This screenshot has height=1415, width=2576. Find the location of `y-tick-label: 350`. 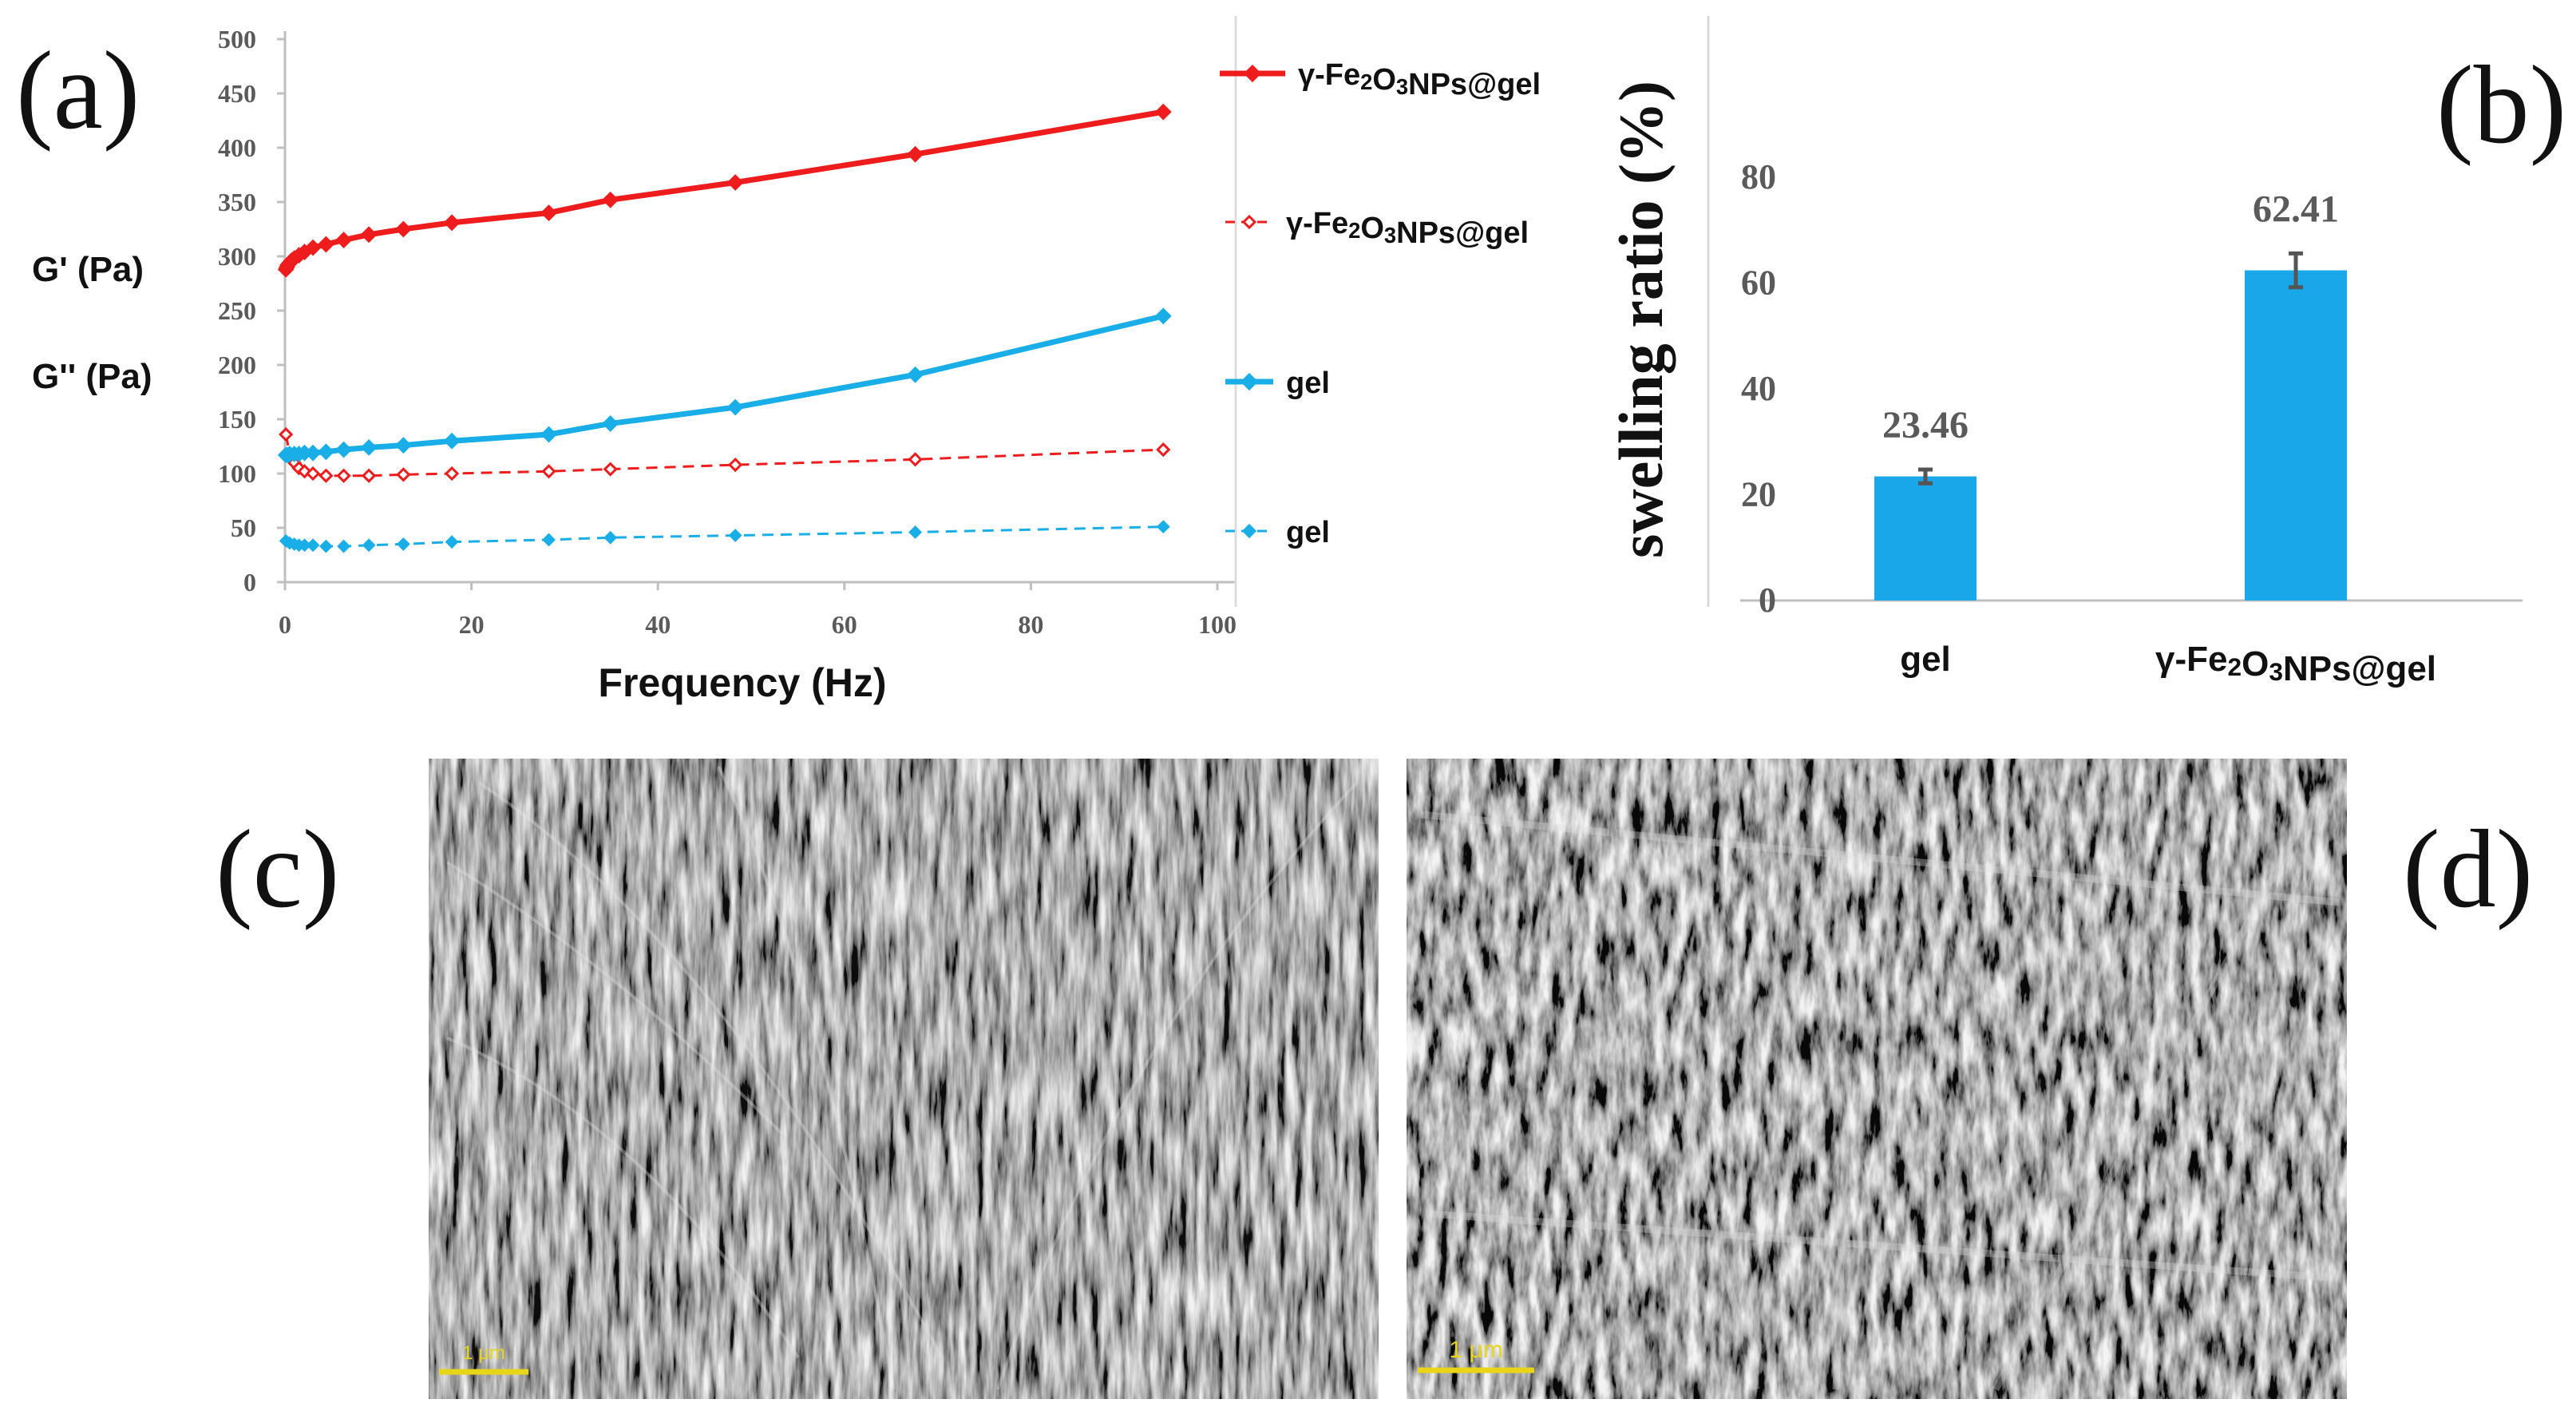

y-tick-label: 350 is located at coordinates (237, 202).